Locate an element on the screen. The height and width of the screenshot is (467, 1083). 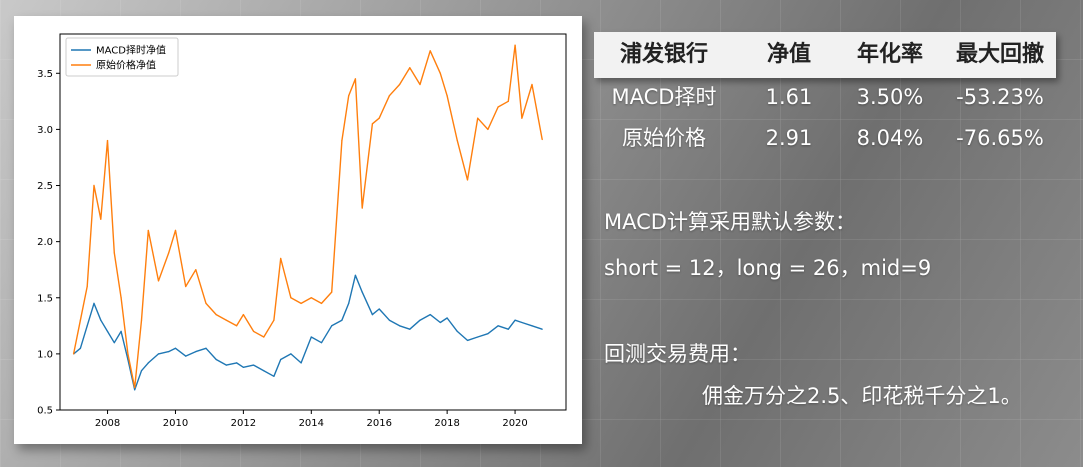
row-nav: 2.91 is located at coordinates (789, 138).